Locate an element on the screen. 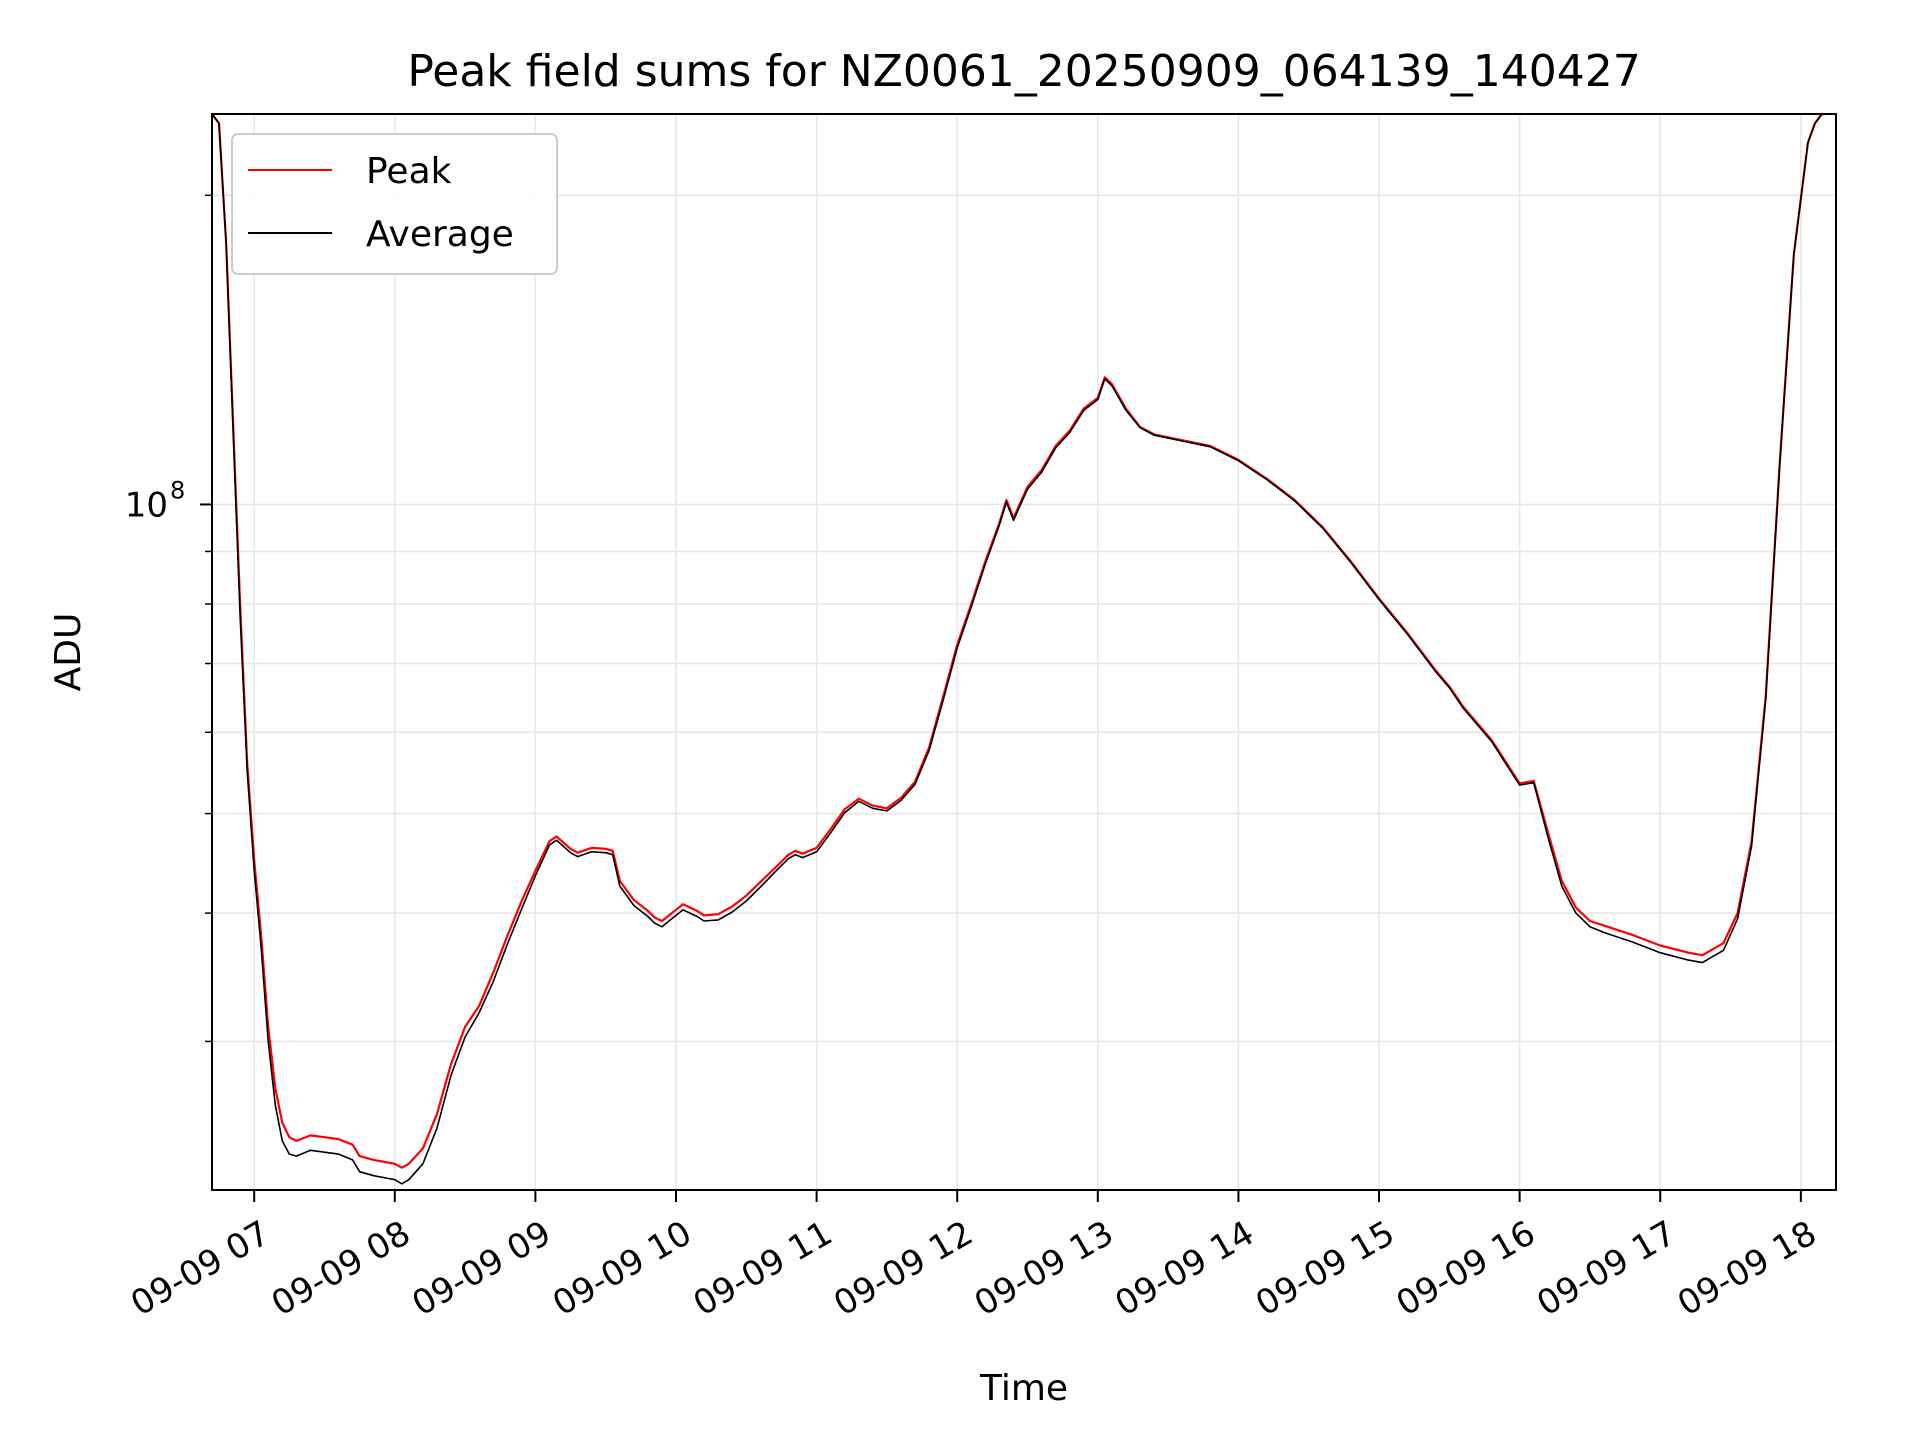  y-tick-label-exponent: 8 is located at coordinates (177, 490).